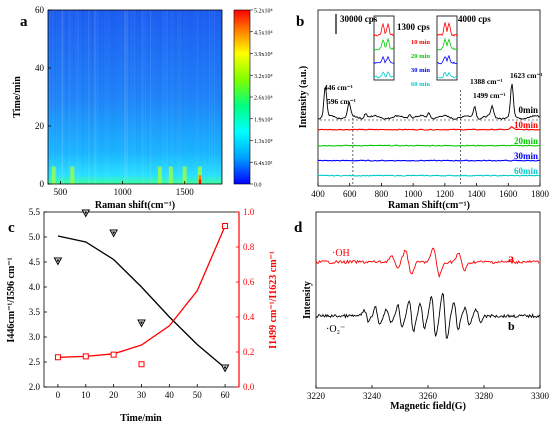  Describe the element at coordinates (114, 395) in the screenshot. I see `ratio-x-tick-label: 20` at that location.